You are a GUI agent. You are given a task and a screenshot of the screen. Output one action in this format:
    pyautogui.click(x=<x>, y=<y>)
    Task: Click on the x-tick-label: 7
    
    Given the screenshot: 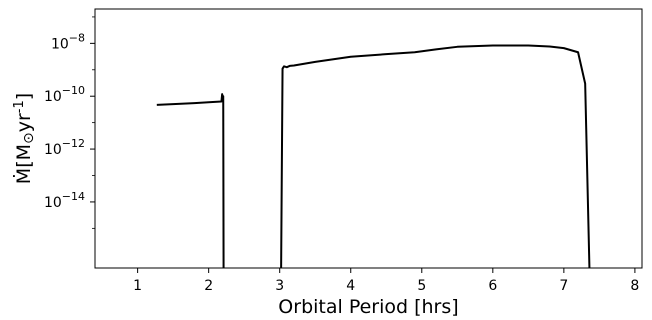 What is the action you would take?
    pyautogui.click(x=563, y=286)
    